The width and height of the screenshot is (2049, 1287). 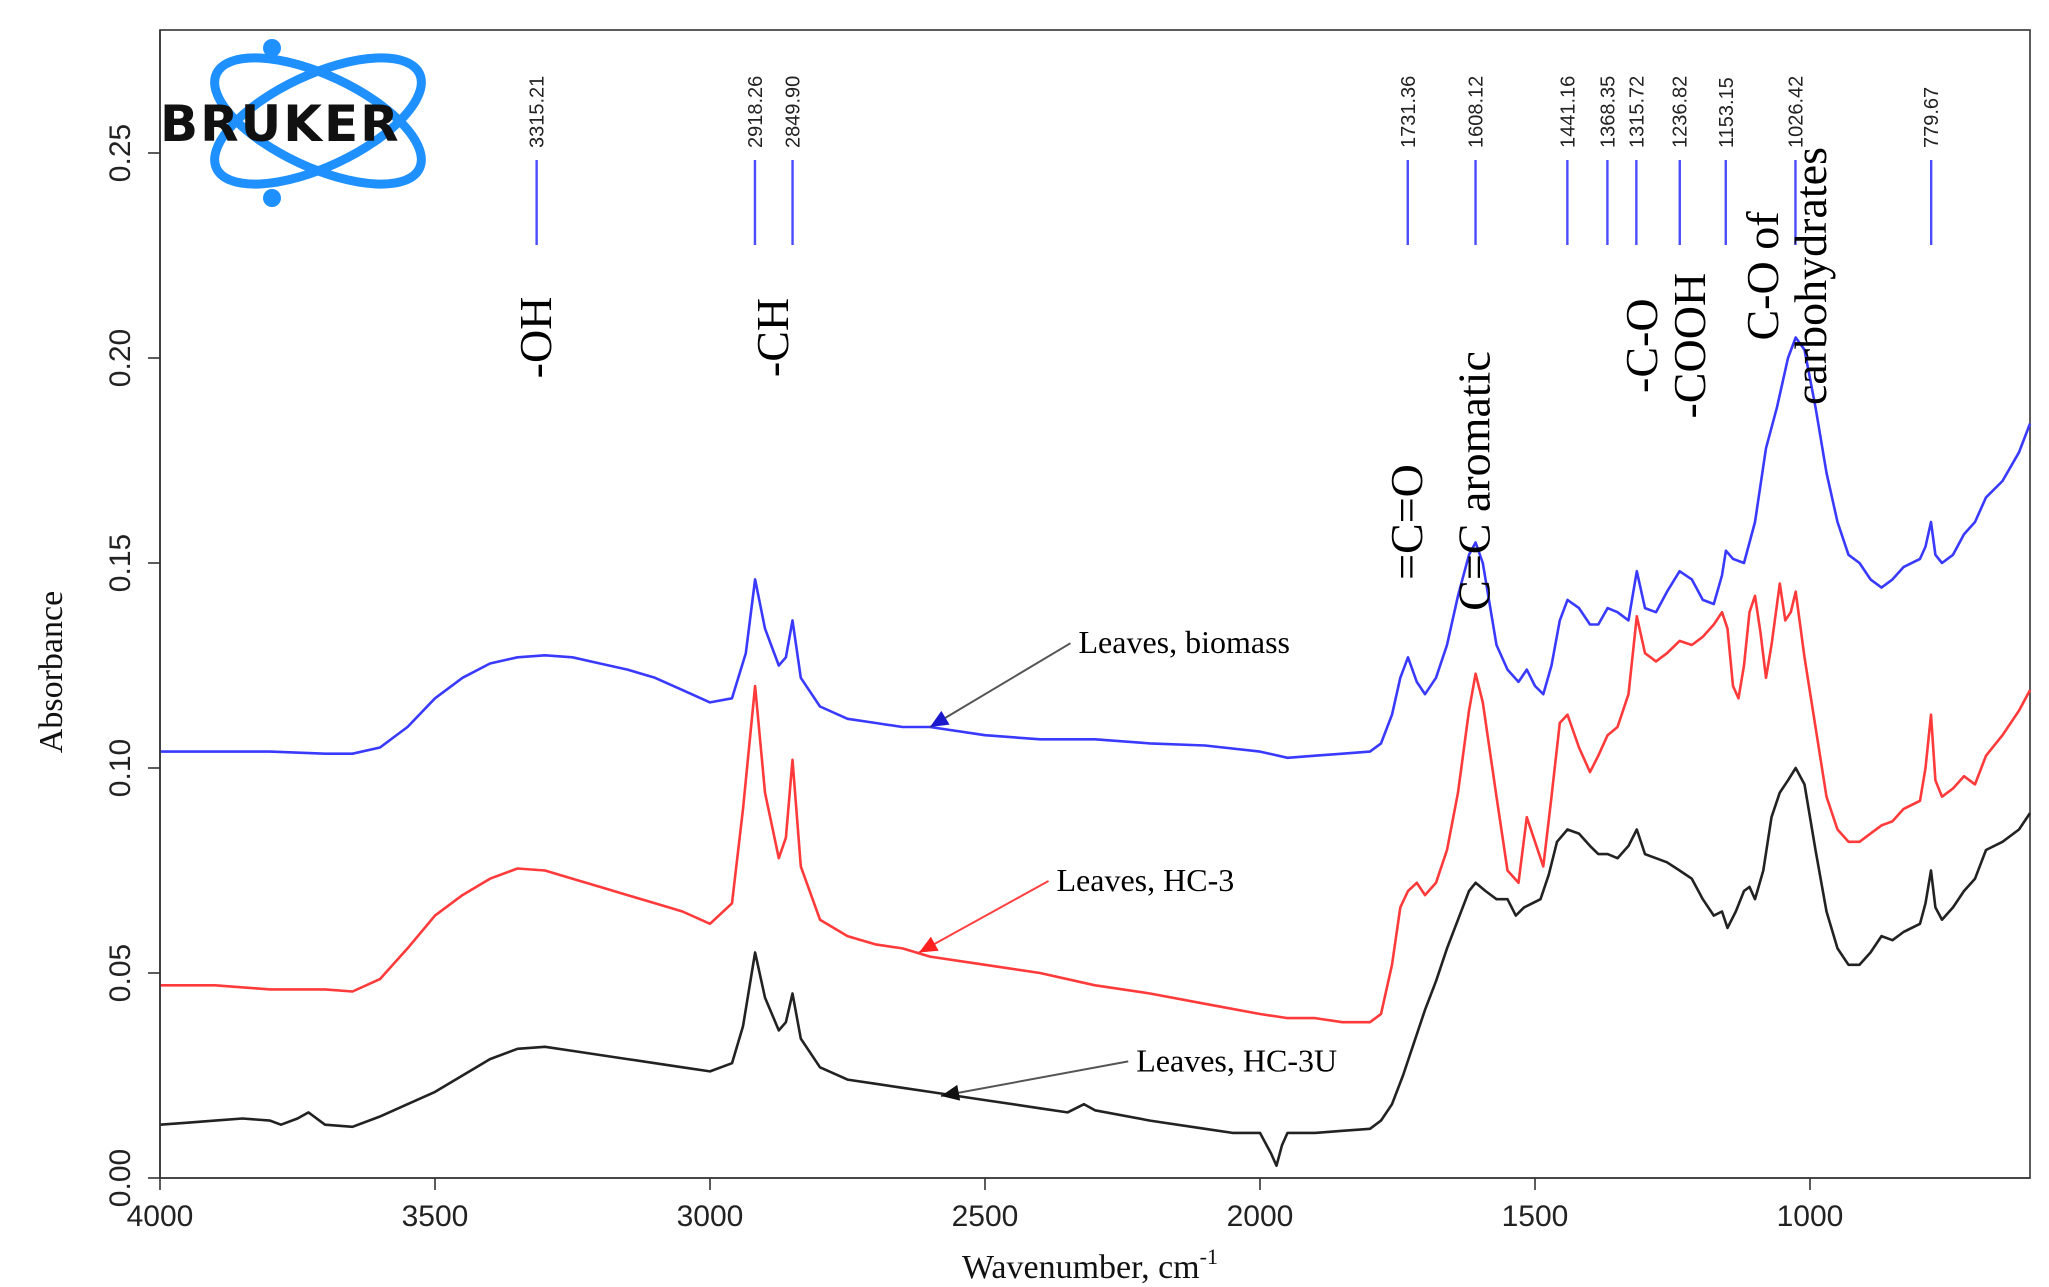 I want to click on group-annotation-label: -OH, so click(x=535, y=338).